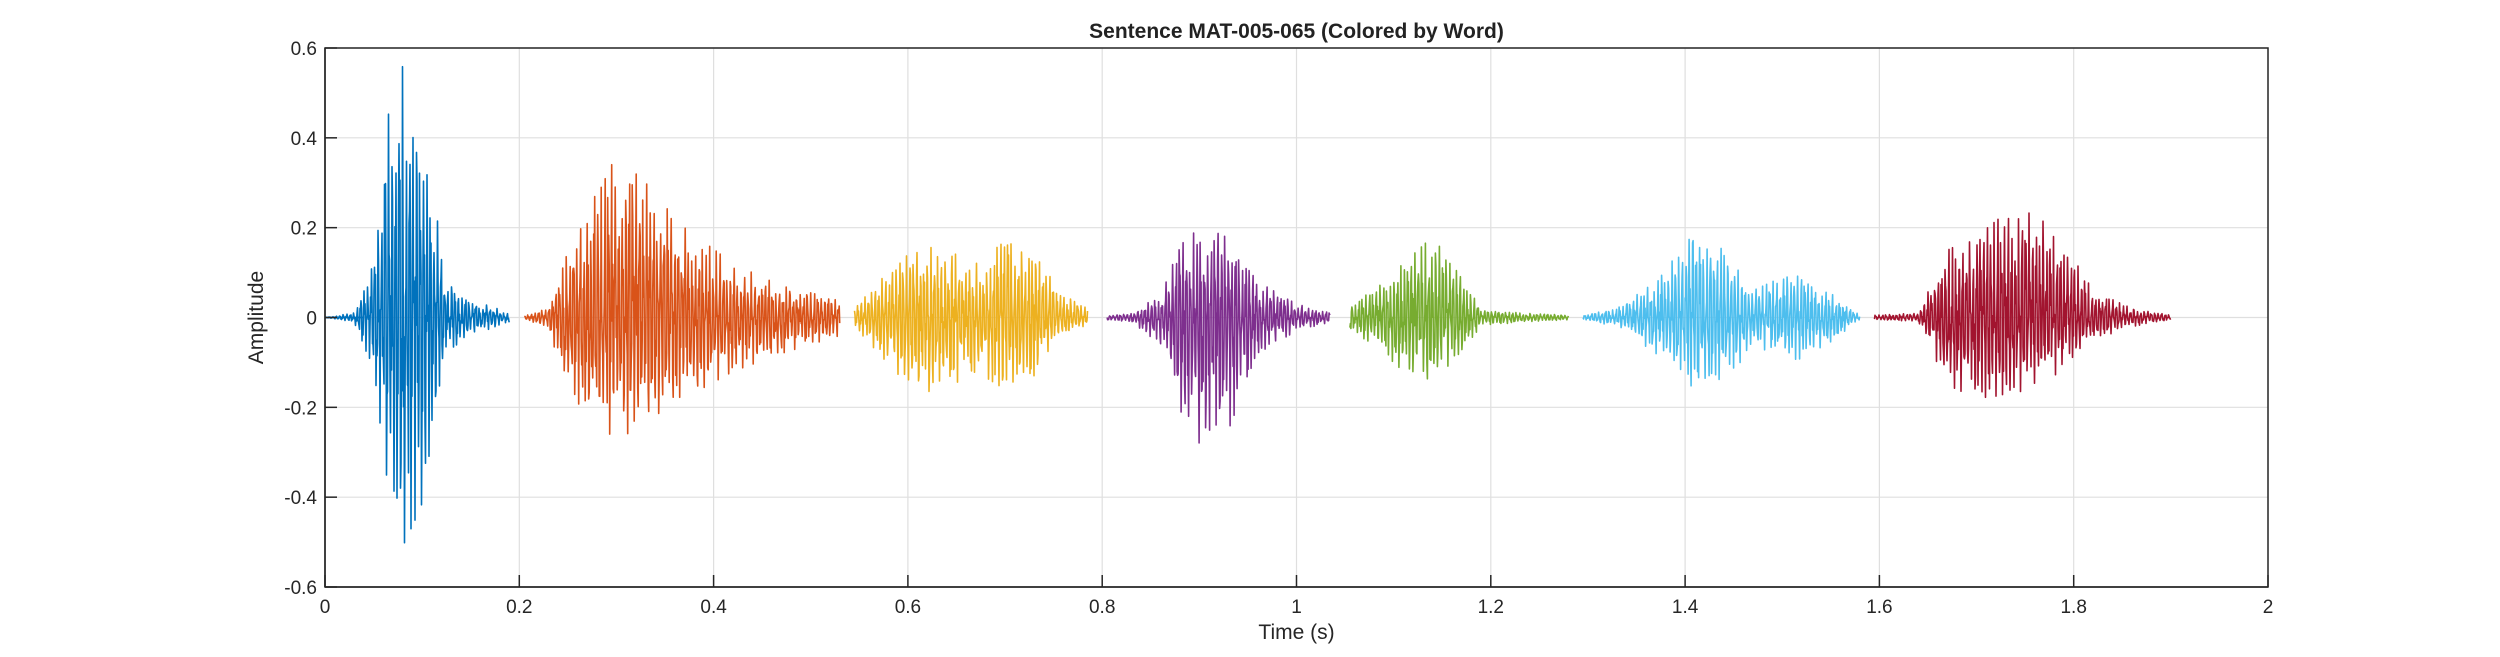  I want to click on x-axis-ticks: 0 0.2 0.4 0.6 0.8 1 1.2 1.4 1.6 1.8 2, so click(1297, 596).